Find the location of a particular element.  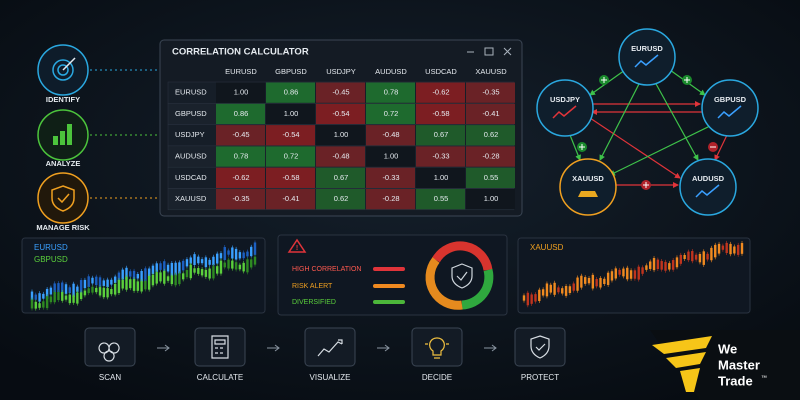

row-header: USDJPY is located at coordinates (190, 134).